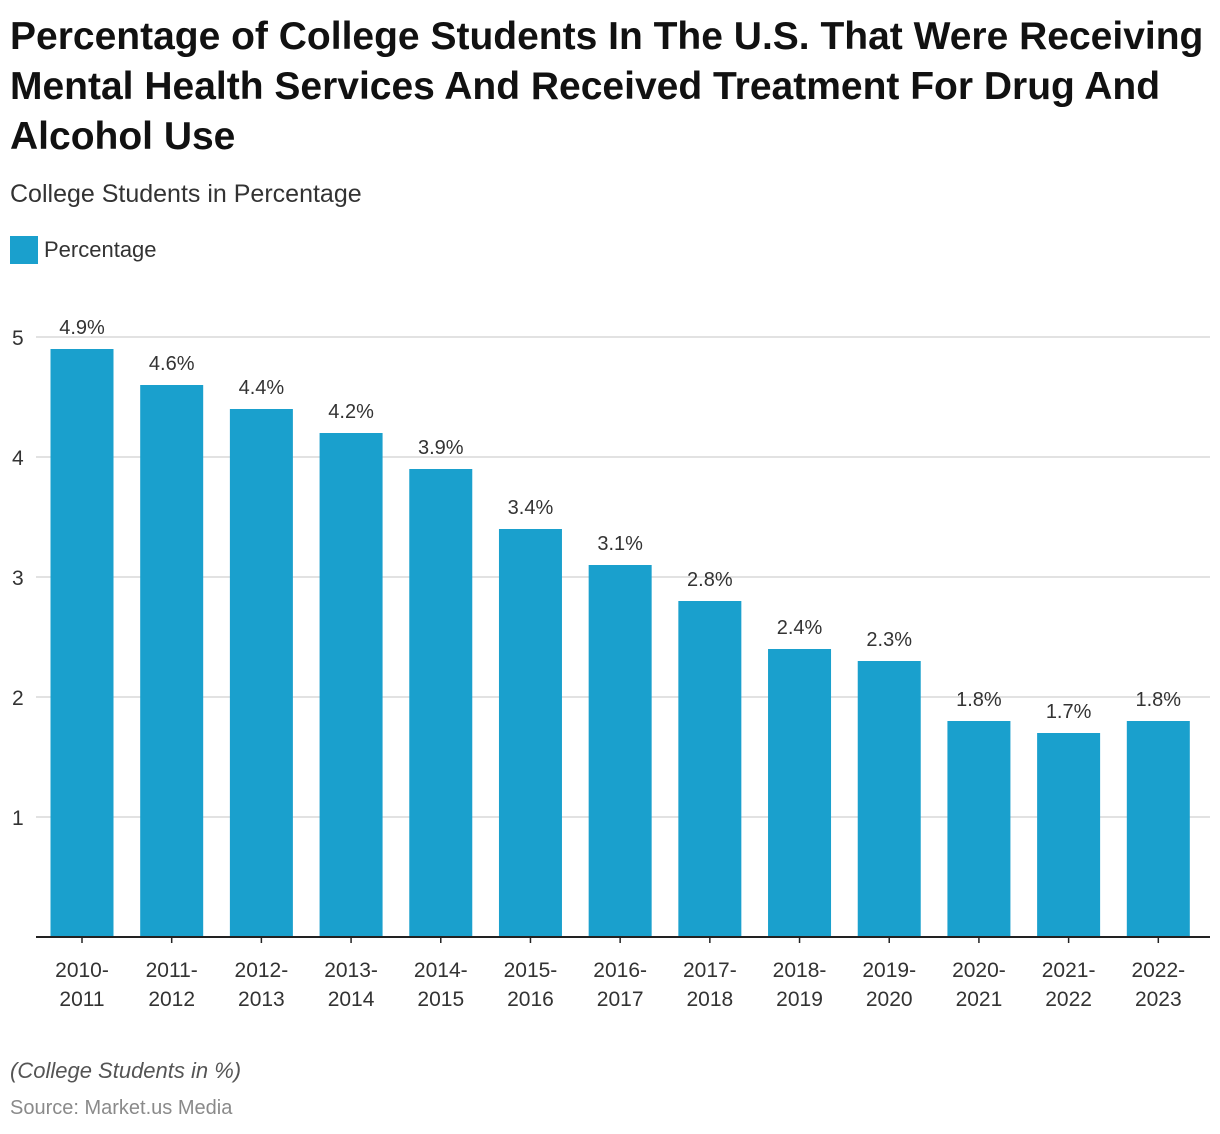  What do you see at coordinates (261, 999) in the screenshot?
I see `x-tick-label: 2013` at bounding box center [261, 999].